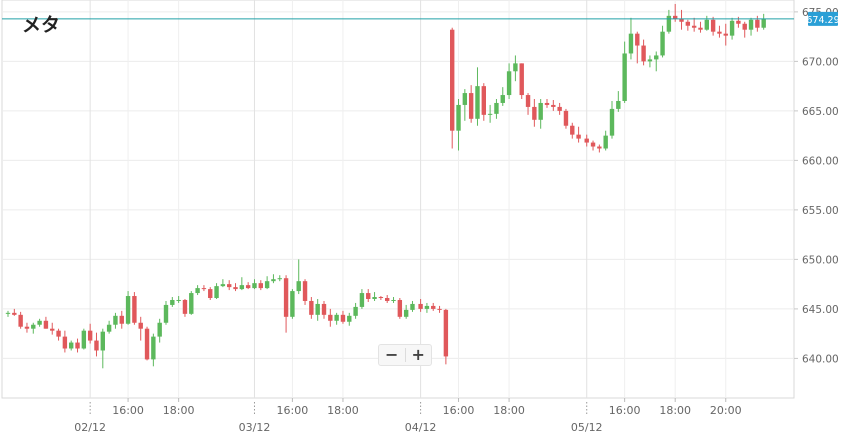  Describe the element at coordinates (405, 355) in the screenshot. I see `zoom-separator` at that location.